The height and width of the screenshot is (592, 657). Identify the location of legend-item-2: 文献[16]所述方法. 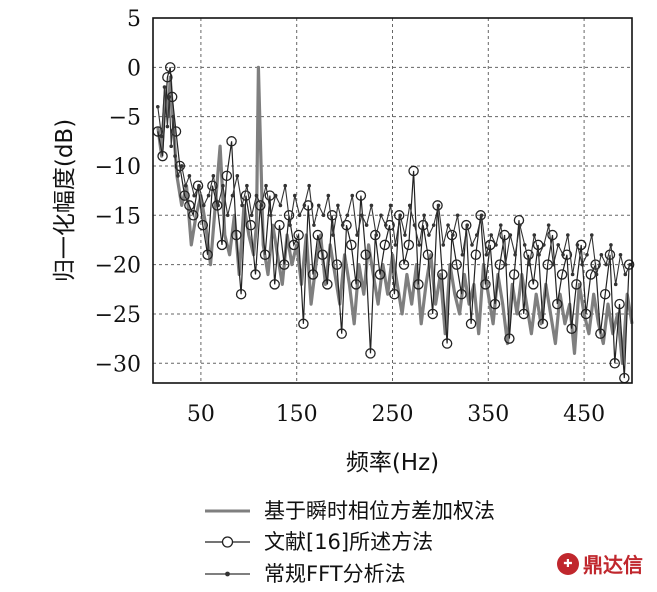
(319, 542).